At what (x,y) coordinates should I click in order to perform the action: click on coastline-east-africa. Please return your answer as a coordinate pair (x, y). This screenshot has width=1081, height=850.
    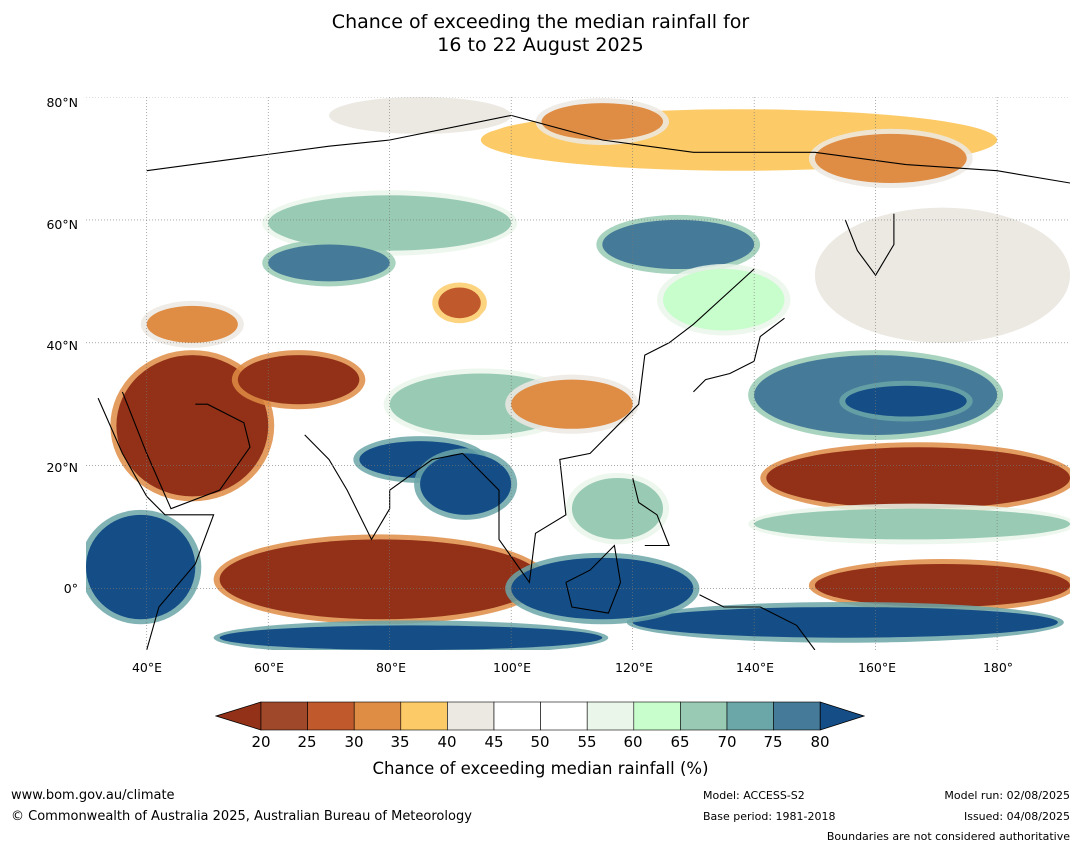
    Looking at the image, I should click on (156, 523).